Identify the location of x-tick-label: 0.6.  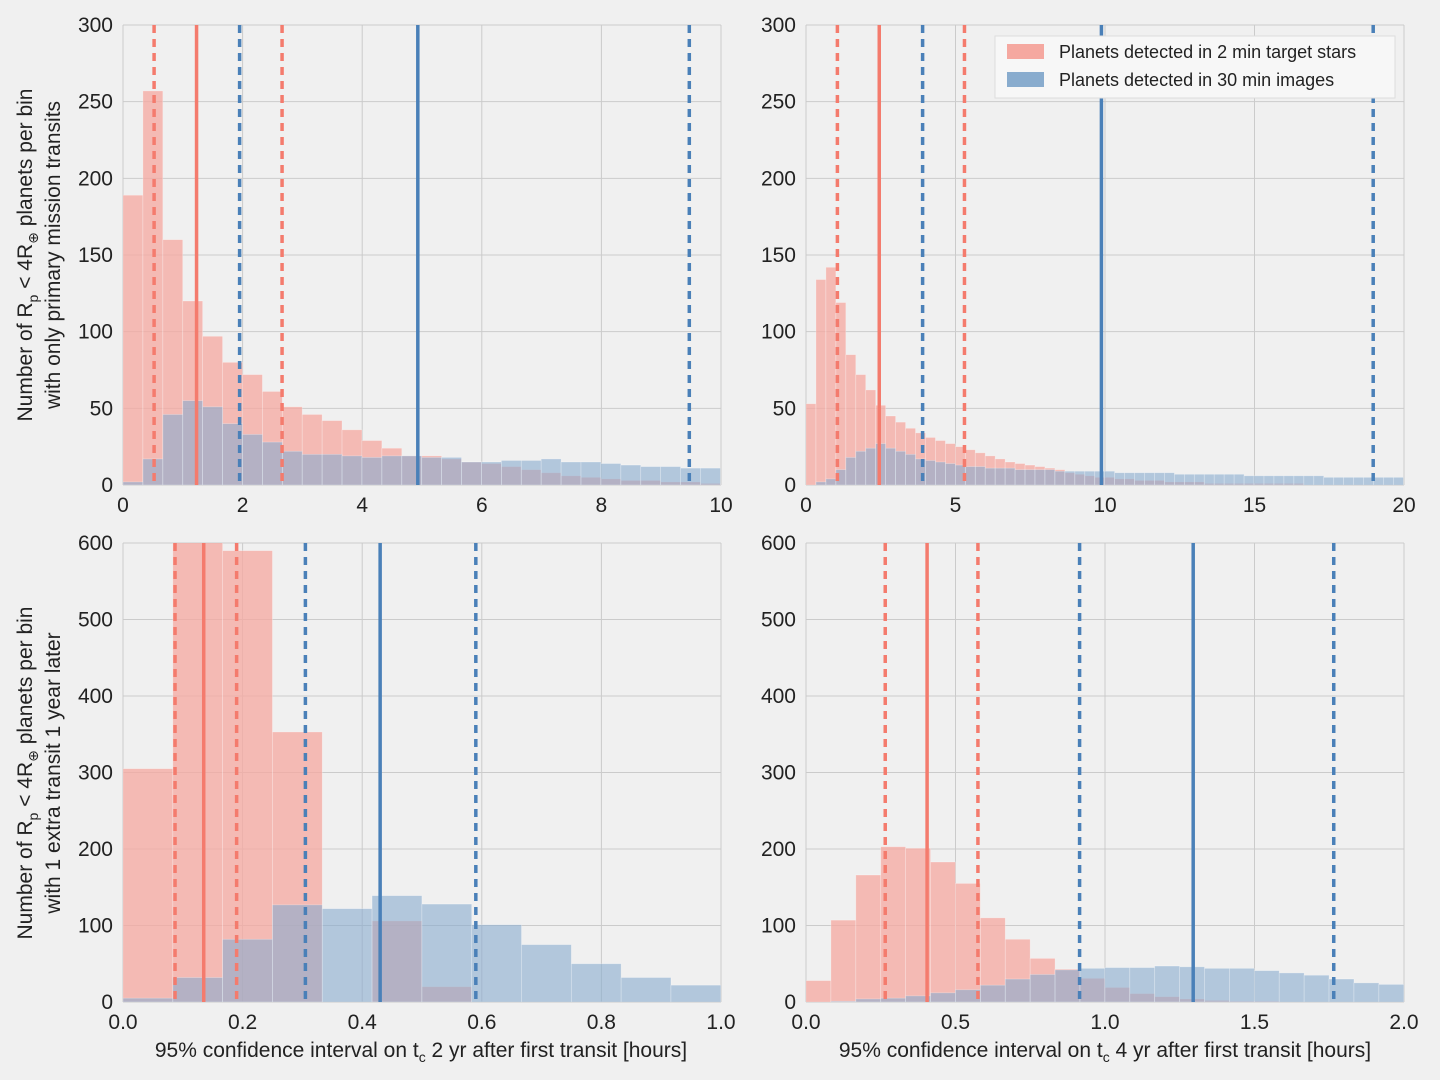
(481, 1022).